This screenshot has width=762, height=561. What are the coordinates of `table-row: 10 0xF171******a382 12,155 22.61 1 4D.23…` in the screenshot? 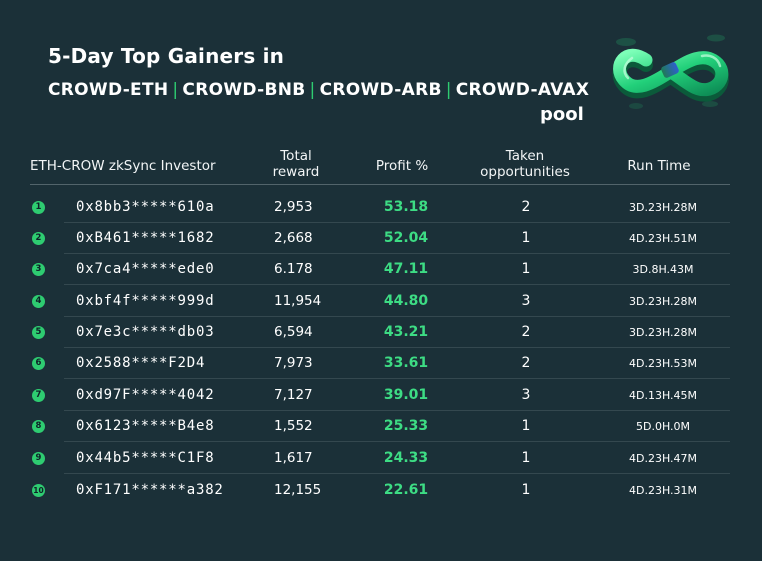 It's located at (380, 490).